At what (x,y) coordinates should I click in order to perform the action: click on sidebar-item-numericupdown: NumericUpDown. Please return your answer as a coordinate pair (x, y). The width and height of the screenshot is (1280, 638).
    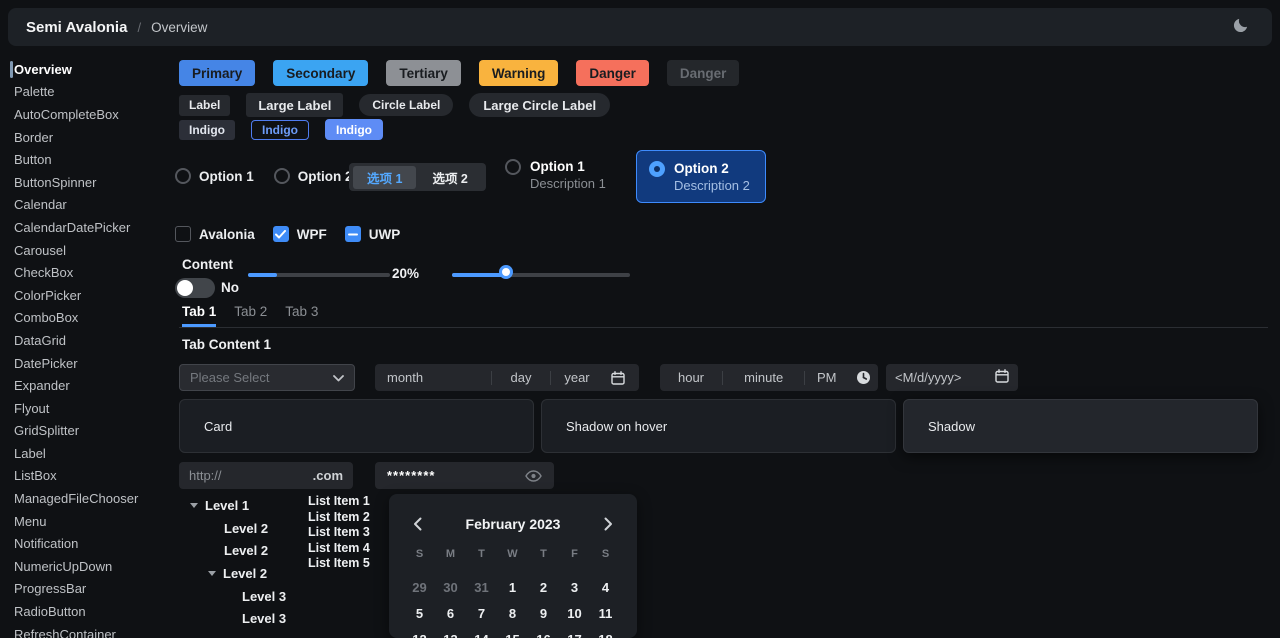
    Looking at the image, I should click on (86, 566).